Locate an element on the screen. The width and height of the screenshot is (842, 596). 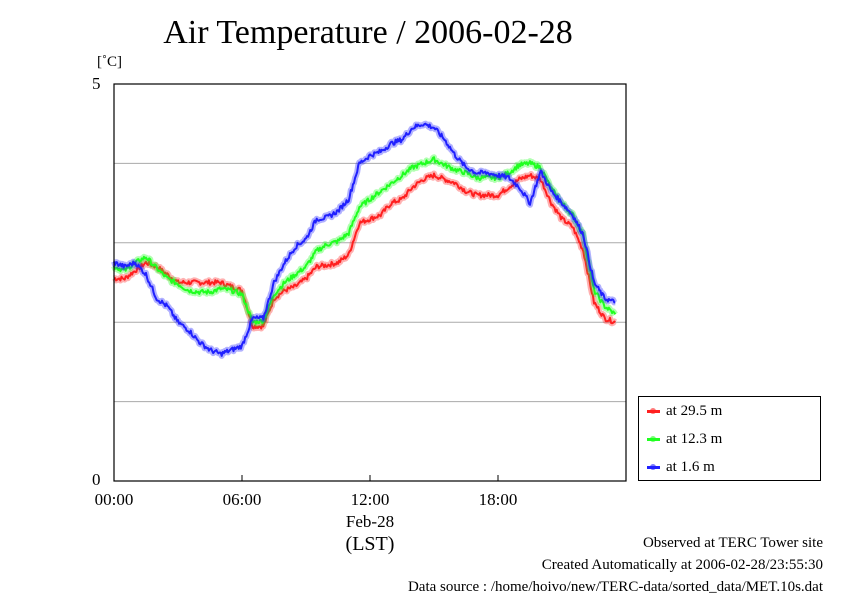
footer-observed: Observed at TERC Tower site is located at coordinates (732, 543).